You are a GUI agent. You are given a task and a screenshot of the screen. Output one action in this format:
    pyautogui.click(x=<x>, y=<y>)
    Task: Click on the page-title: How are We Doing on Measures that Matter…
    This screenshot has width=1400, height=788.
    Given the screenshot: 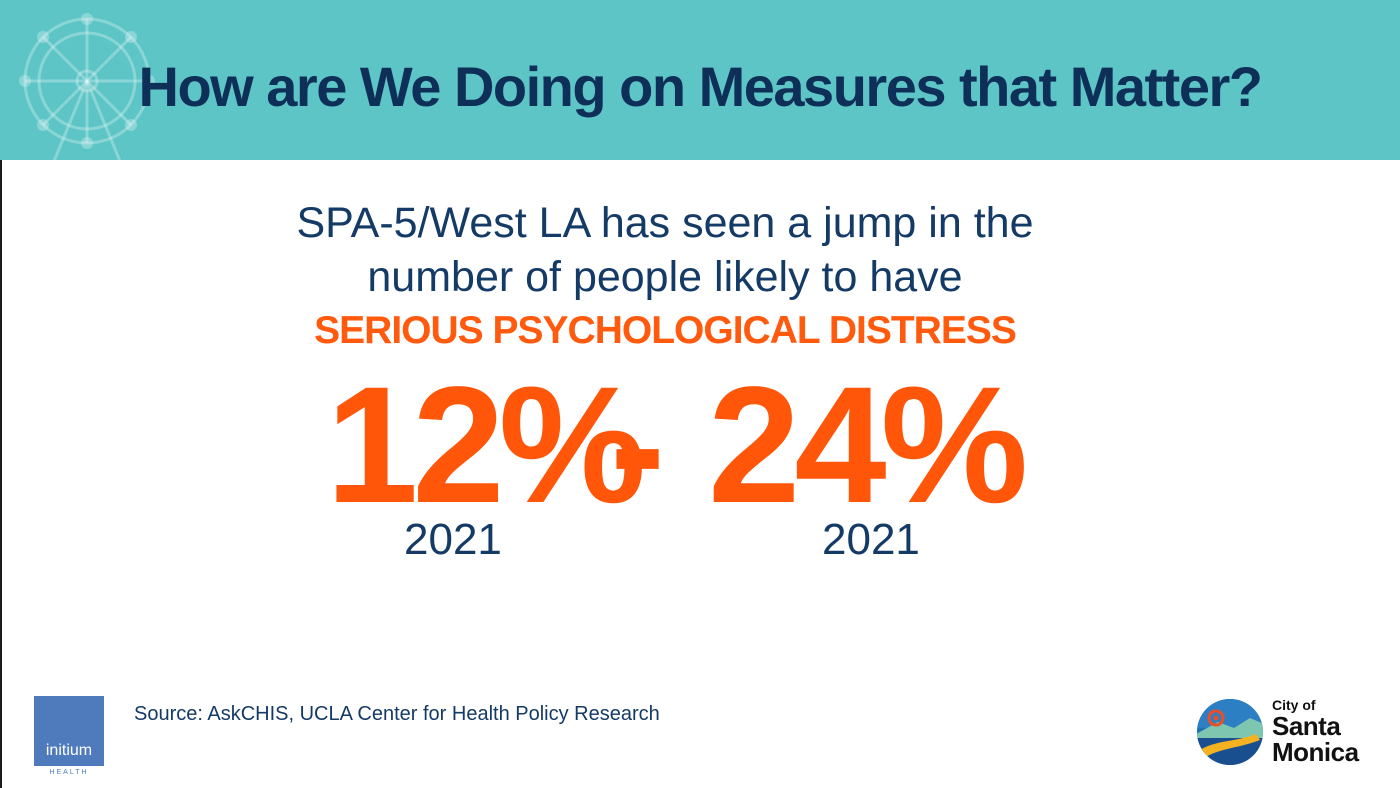 What is the action you would take?
    pyautogui.click(x=700, y=86)
    